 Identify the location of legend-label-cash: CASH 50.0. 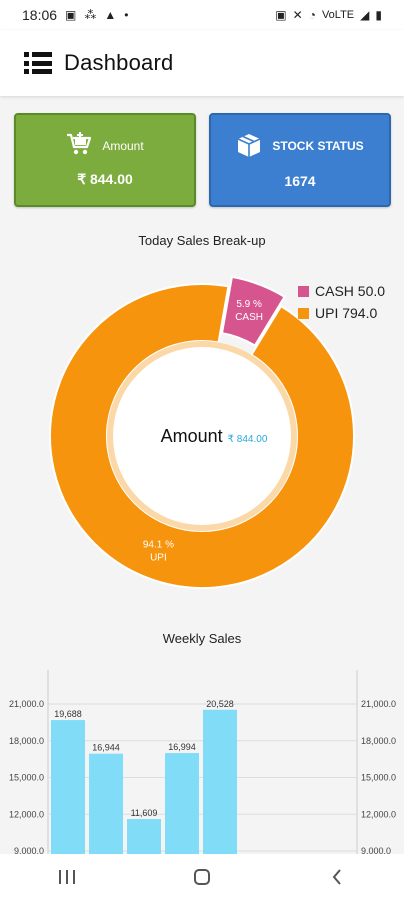
(350, 291).